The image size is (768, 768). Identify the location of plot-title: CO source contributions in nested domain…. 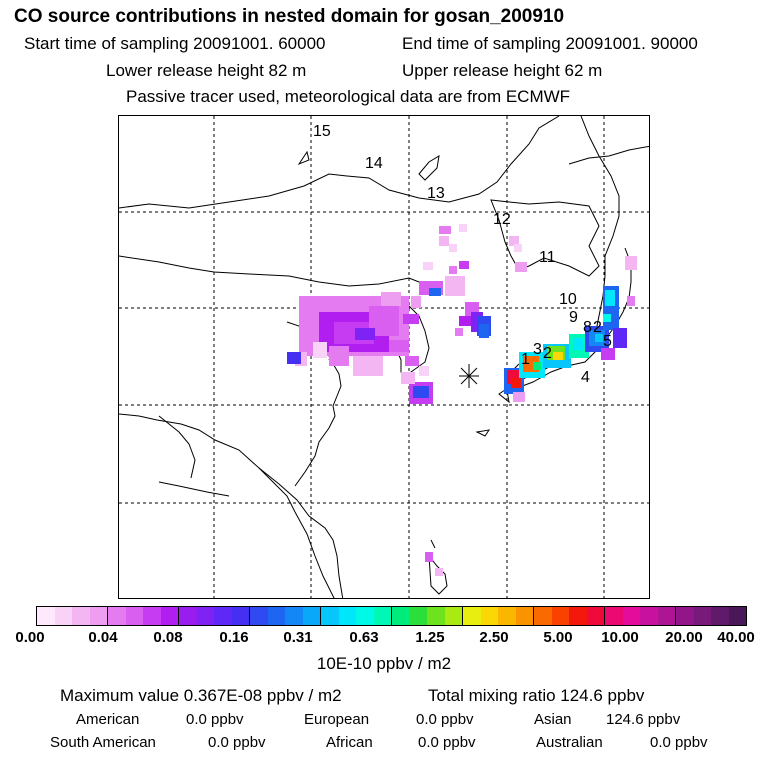
(289, 16).